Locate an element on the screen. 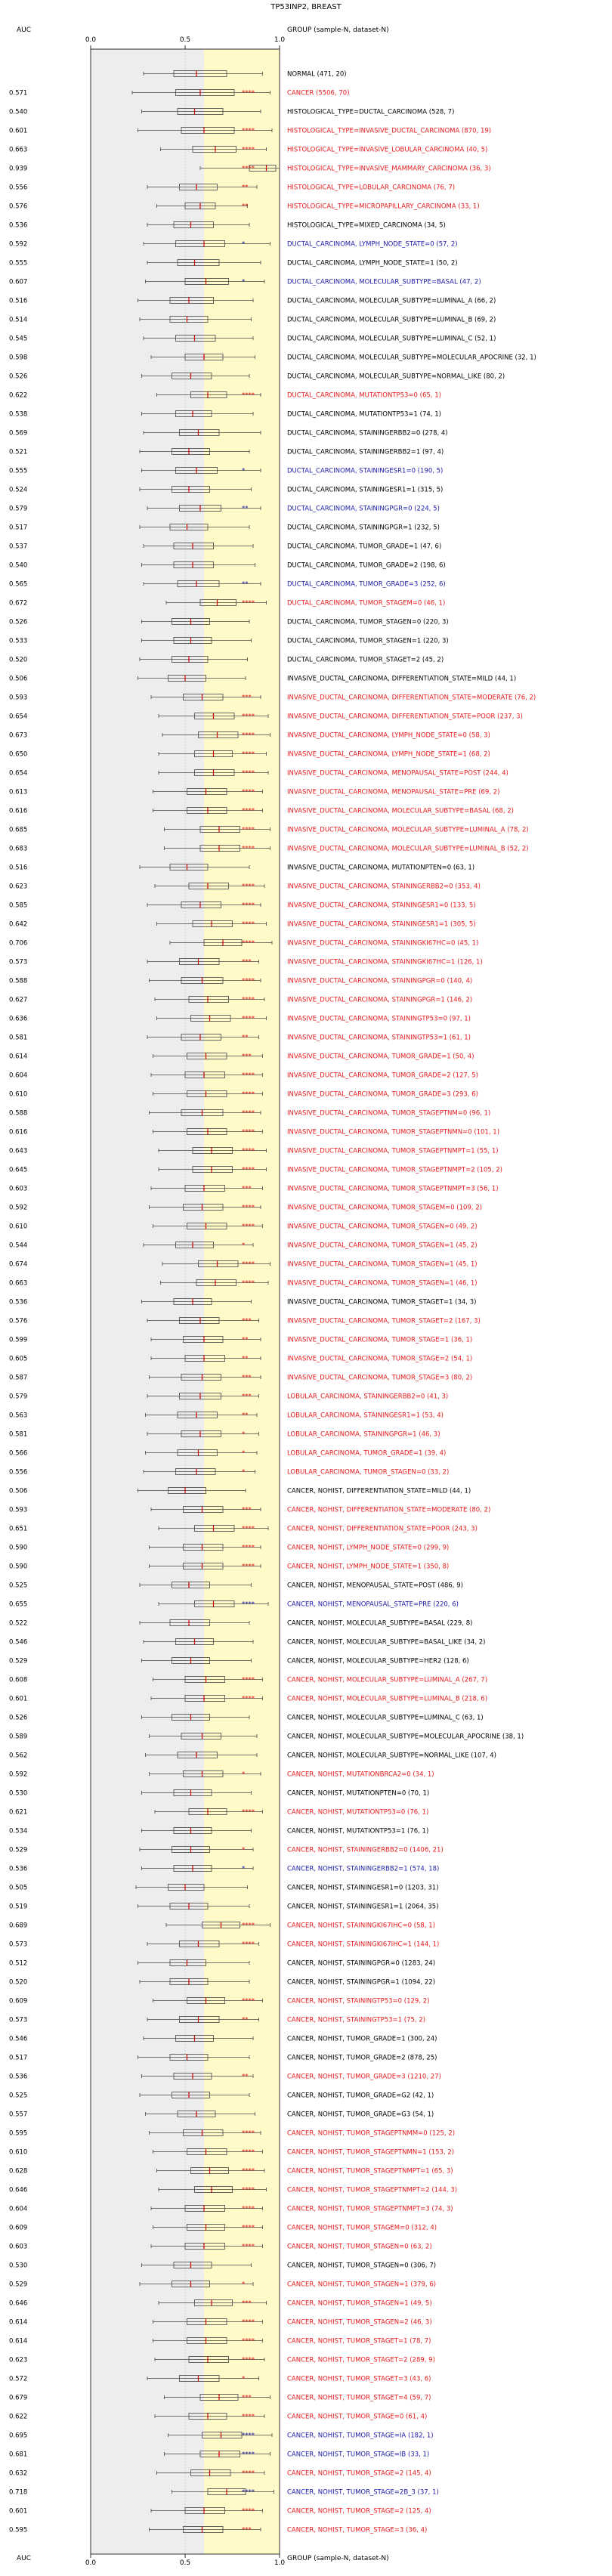  group-label: CANCER, NOHIST, TUMOR_STAGE=IB (33, 1) is located at coordinates (358, 2455).